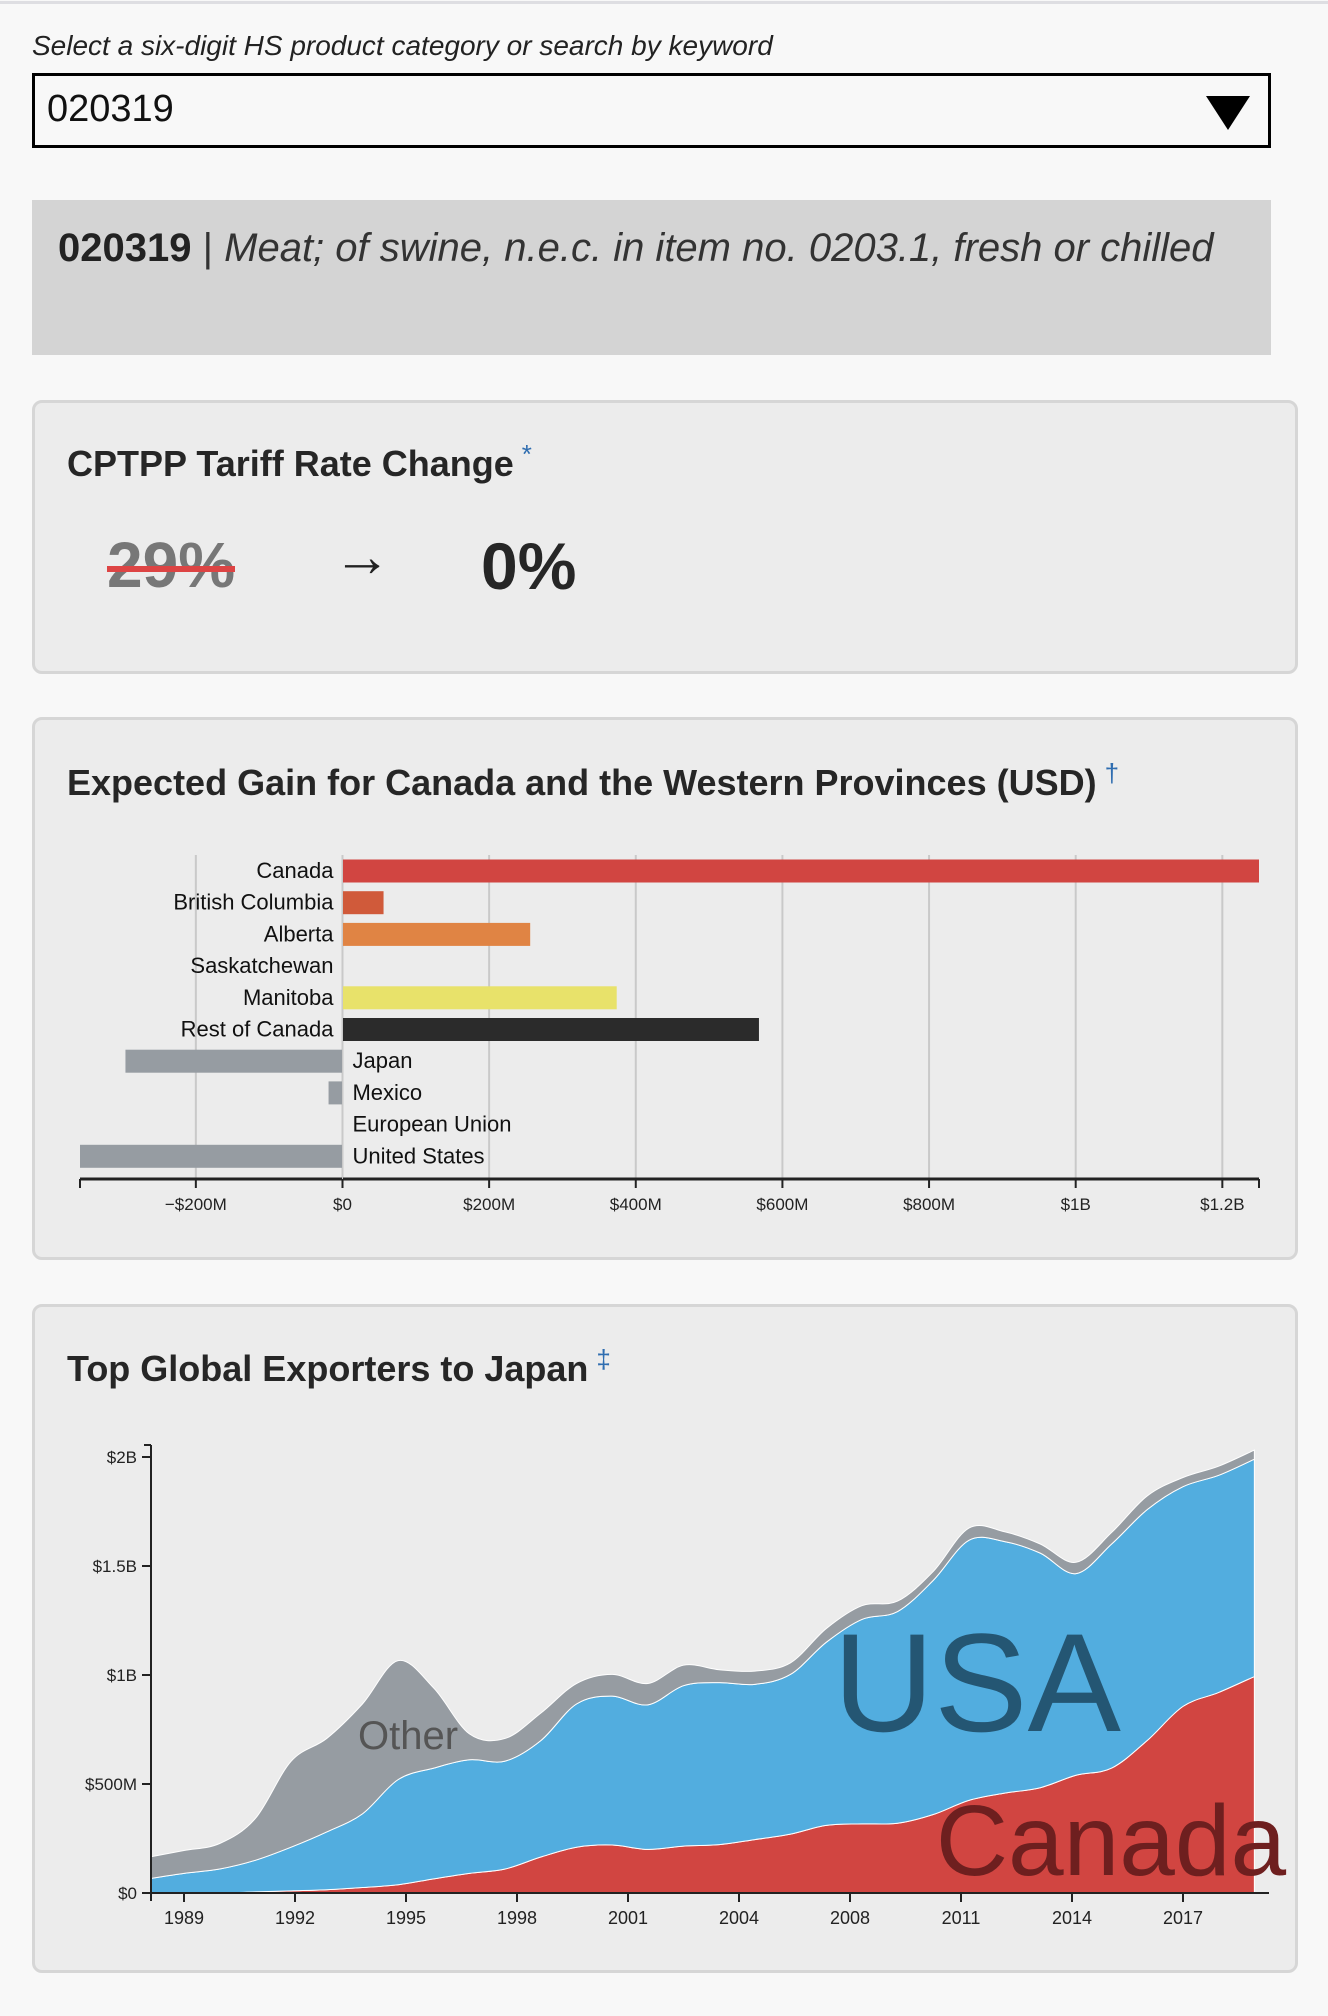 The width and height of the screenshot is (1328, 2016). Describe the element at coordinates (328, 1368) in the screenshot. I see `exporters-card-title-text: Top Global Exporters to Japan` at that location.